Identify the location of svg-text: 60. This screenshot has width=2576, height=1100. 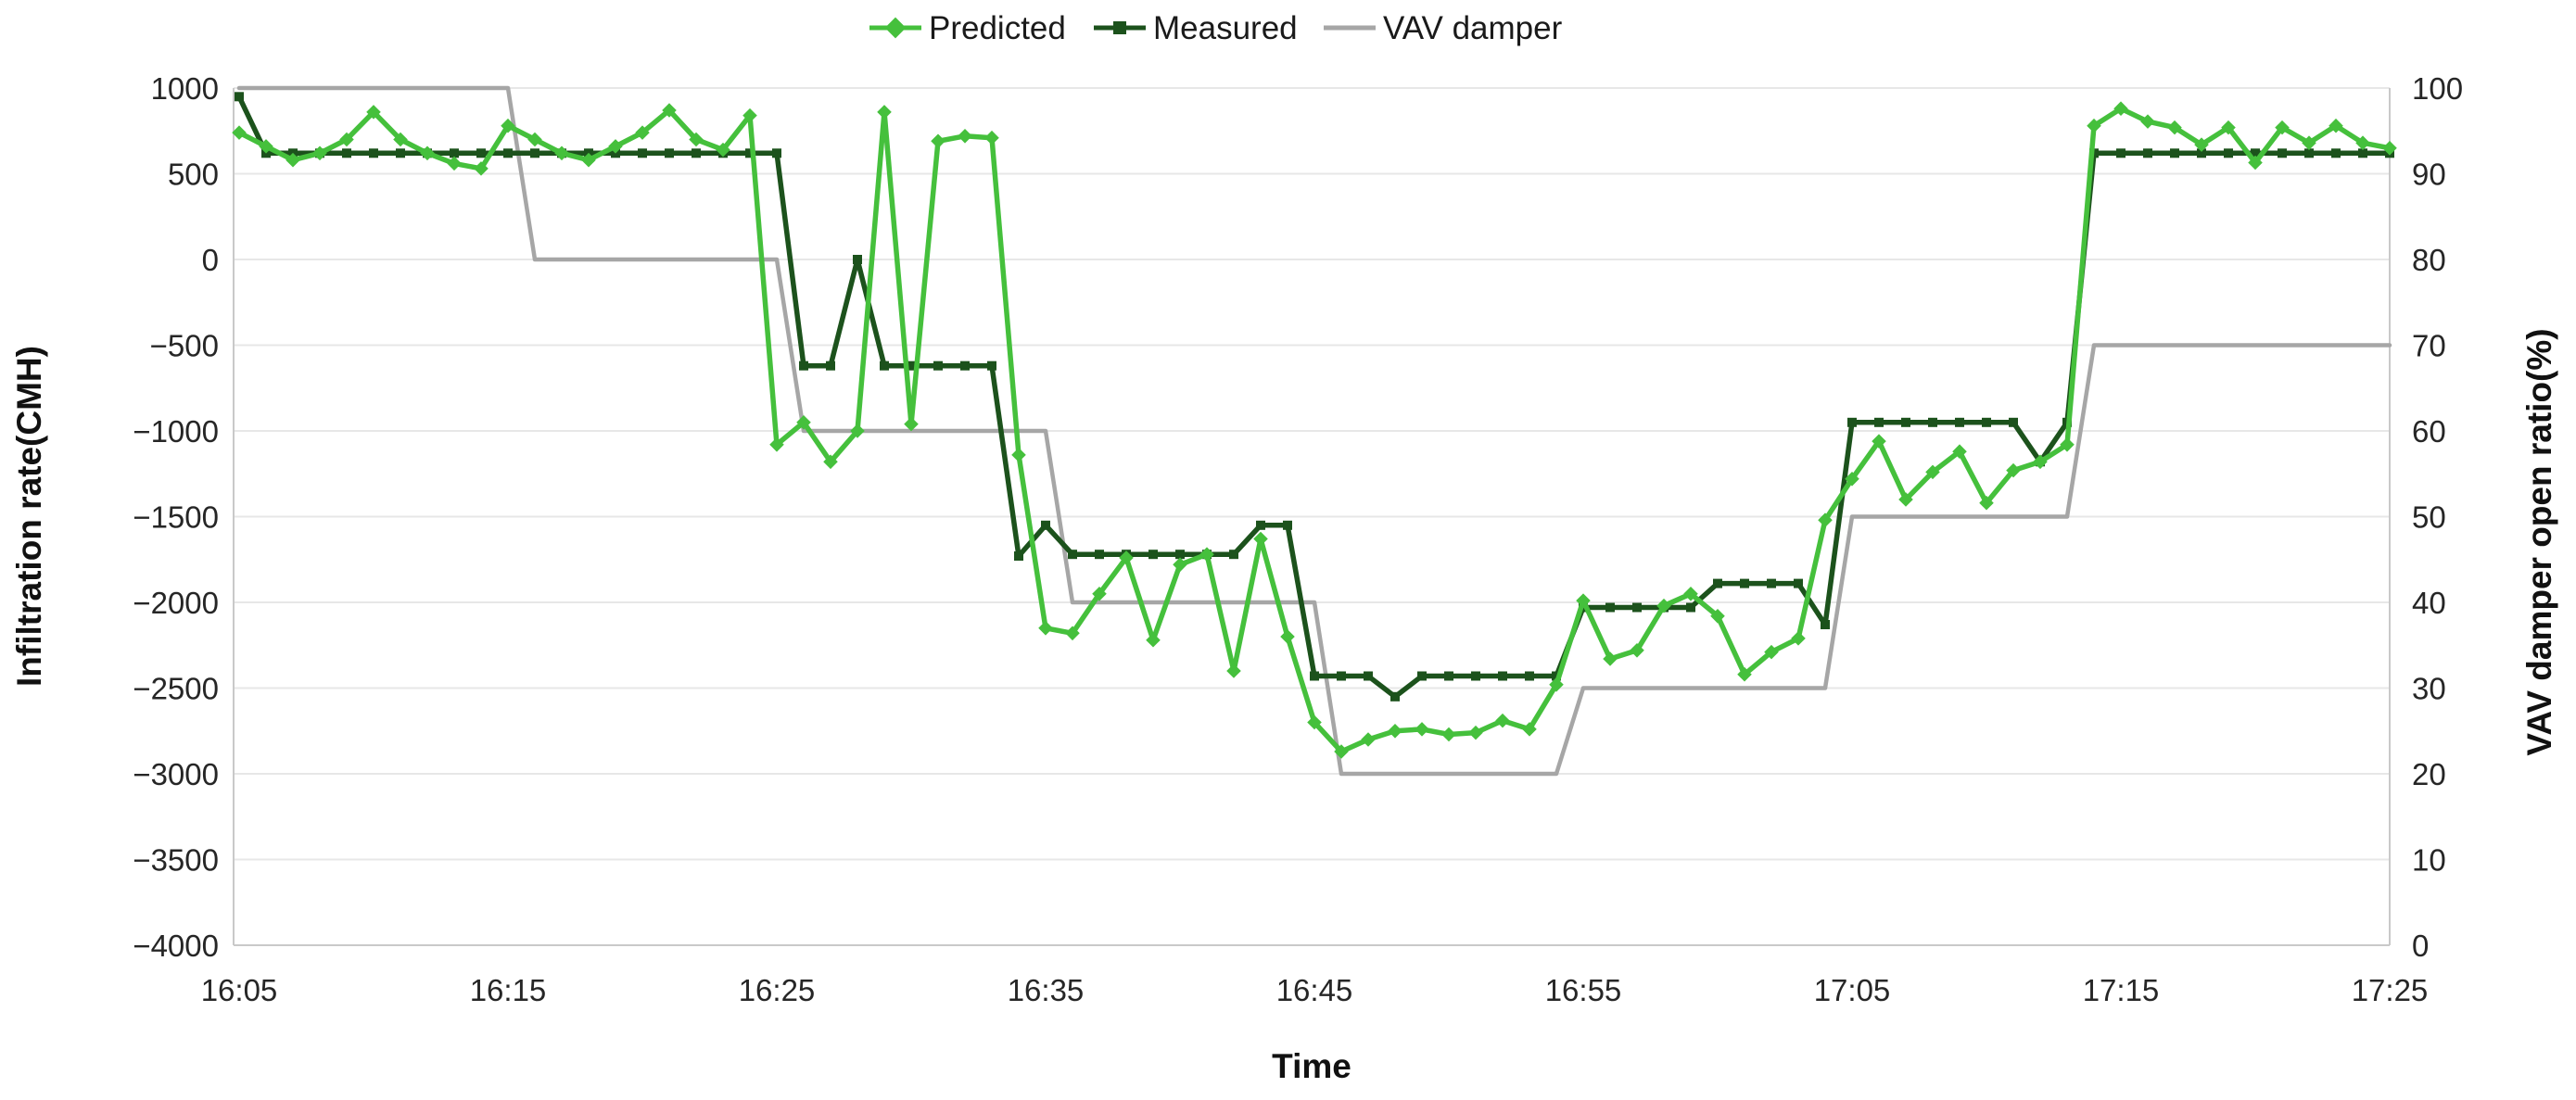
(2429, 431).